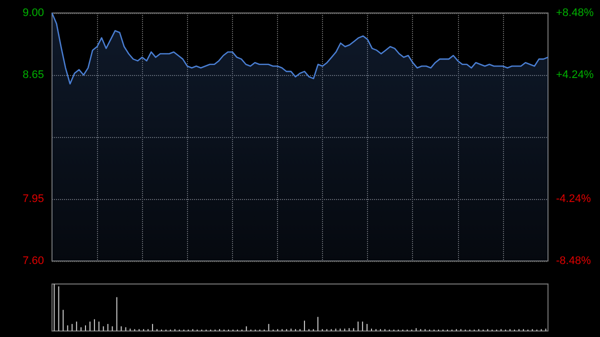 Image resolution: width=600 pixels, height=337 pixels. Describe the element at coordinates (33, 199) in the screenshot. I see `y-tick-label: 7.95` at that location.